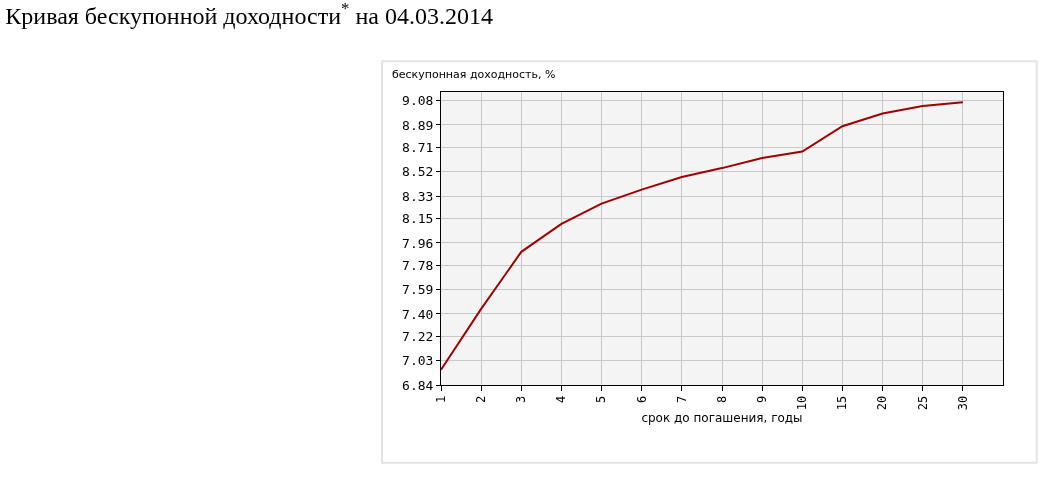 This screenshot has width=1062, height=478. What do you see at coordinates (418, 125) in the screenshot?
I see `y-tick-label: 8.89` at bounding box center [418, 125].